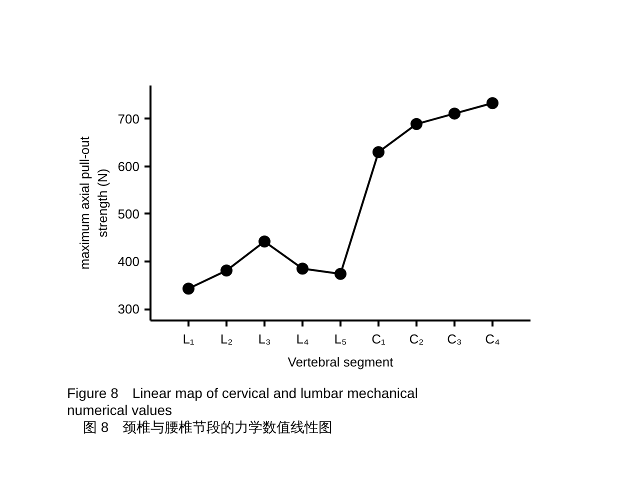  I want to click on y-axis-title: maximum axial pull-out strength (N), so click(93, 203).